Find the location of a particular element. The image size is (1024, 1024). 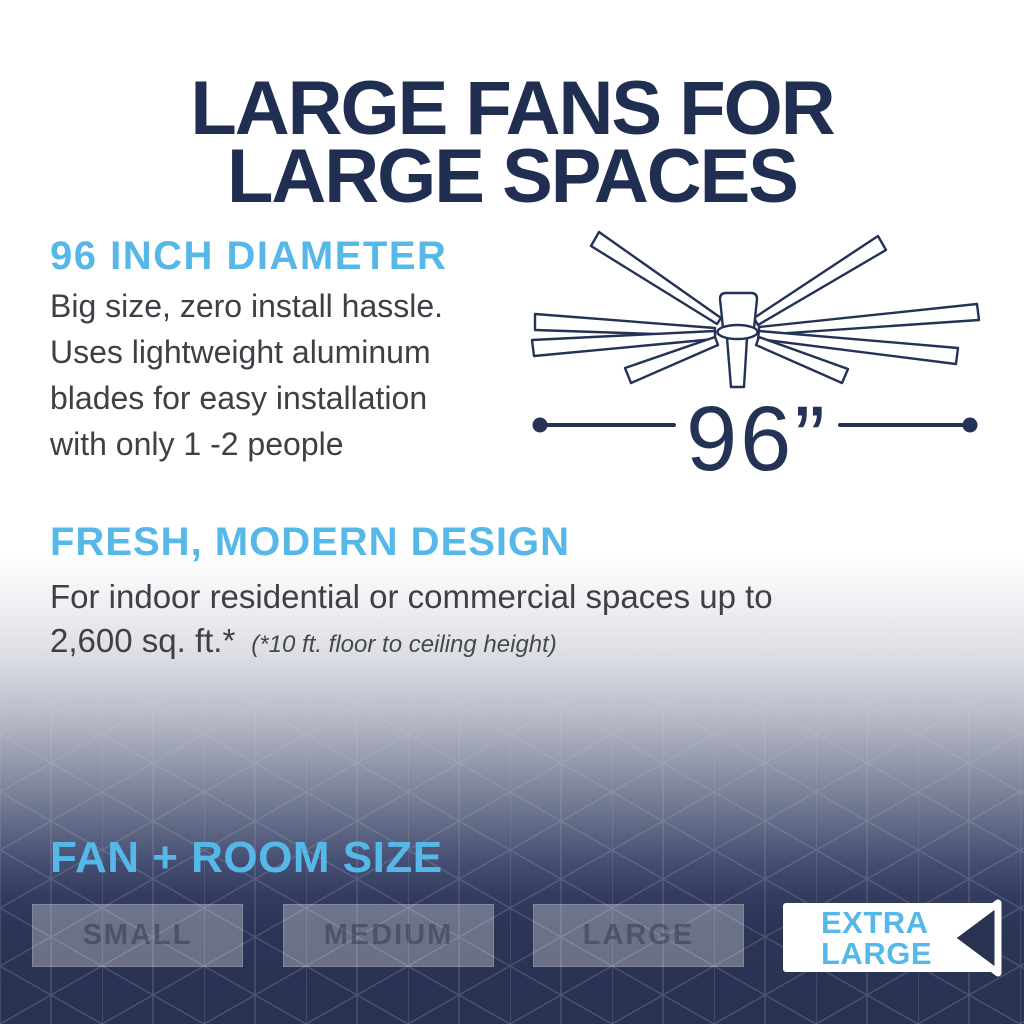

size-option-large-label: LARGE is located at coordinates (638, 935).